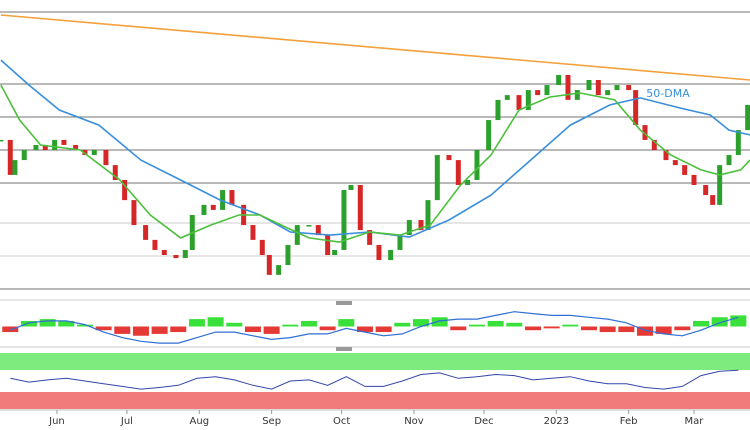  Describe the element at coordinates (414, 421) in the screenshot. I see `x-tick-label: Nov` at that location.